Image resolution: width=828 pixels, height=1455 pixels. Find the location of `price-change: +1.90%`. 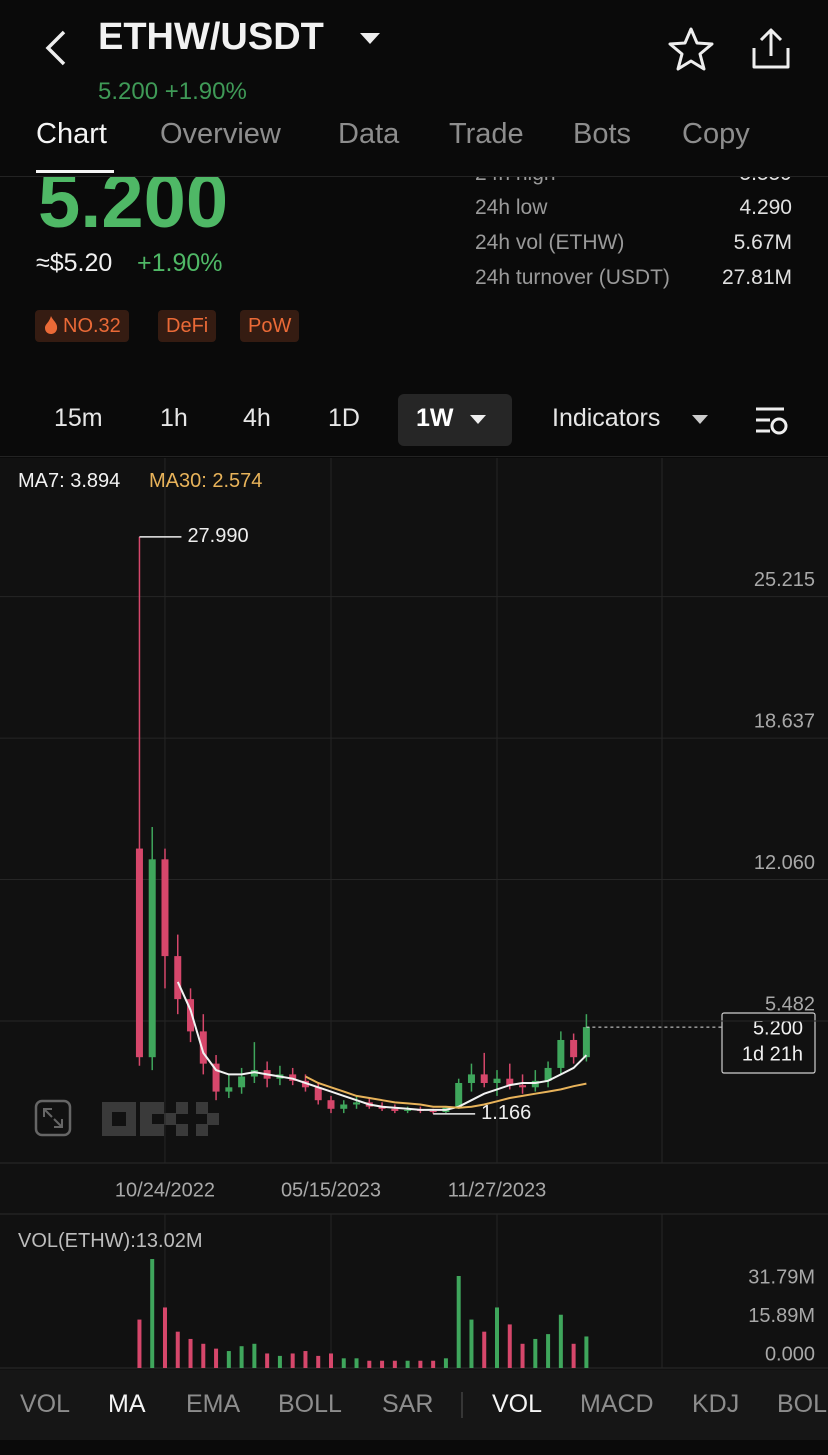

price-change: +1.90% is located at coordinates (180, 263).